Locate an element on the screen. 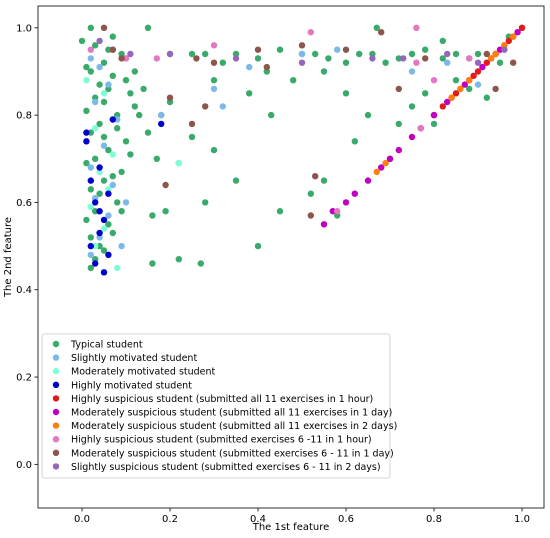 The image size is (550, 538). legend-label: Typical student is located at coordinates (106, 345).